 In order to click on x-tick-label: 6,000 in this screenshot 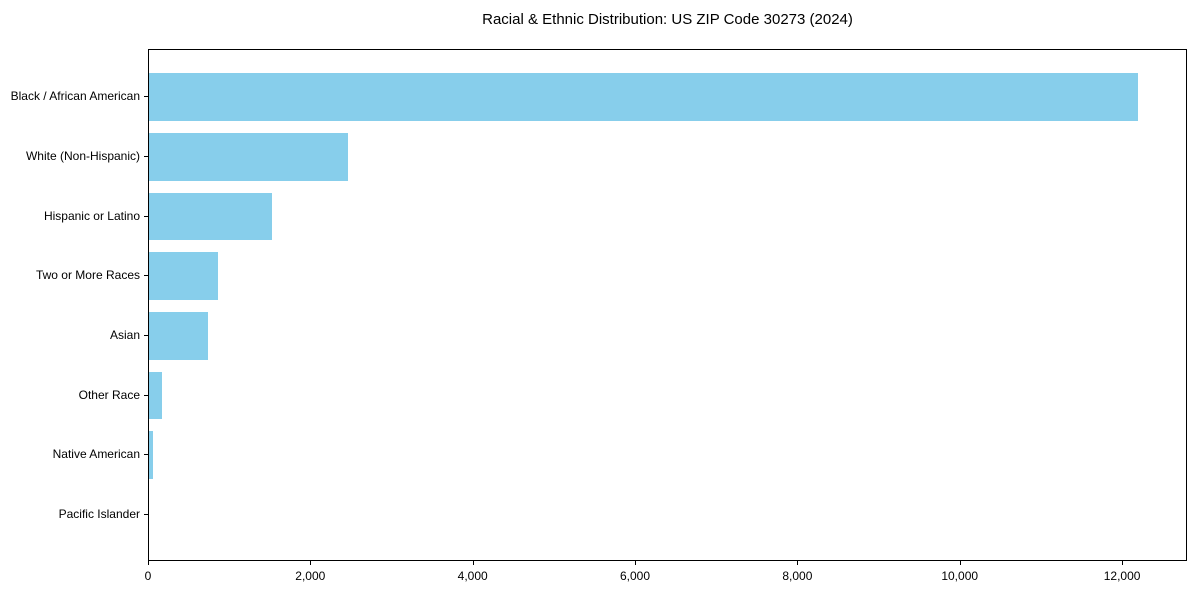, I will do `click(635, 576)`.